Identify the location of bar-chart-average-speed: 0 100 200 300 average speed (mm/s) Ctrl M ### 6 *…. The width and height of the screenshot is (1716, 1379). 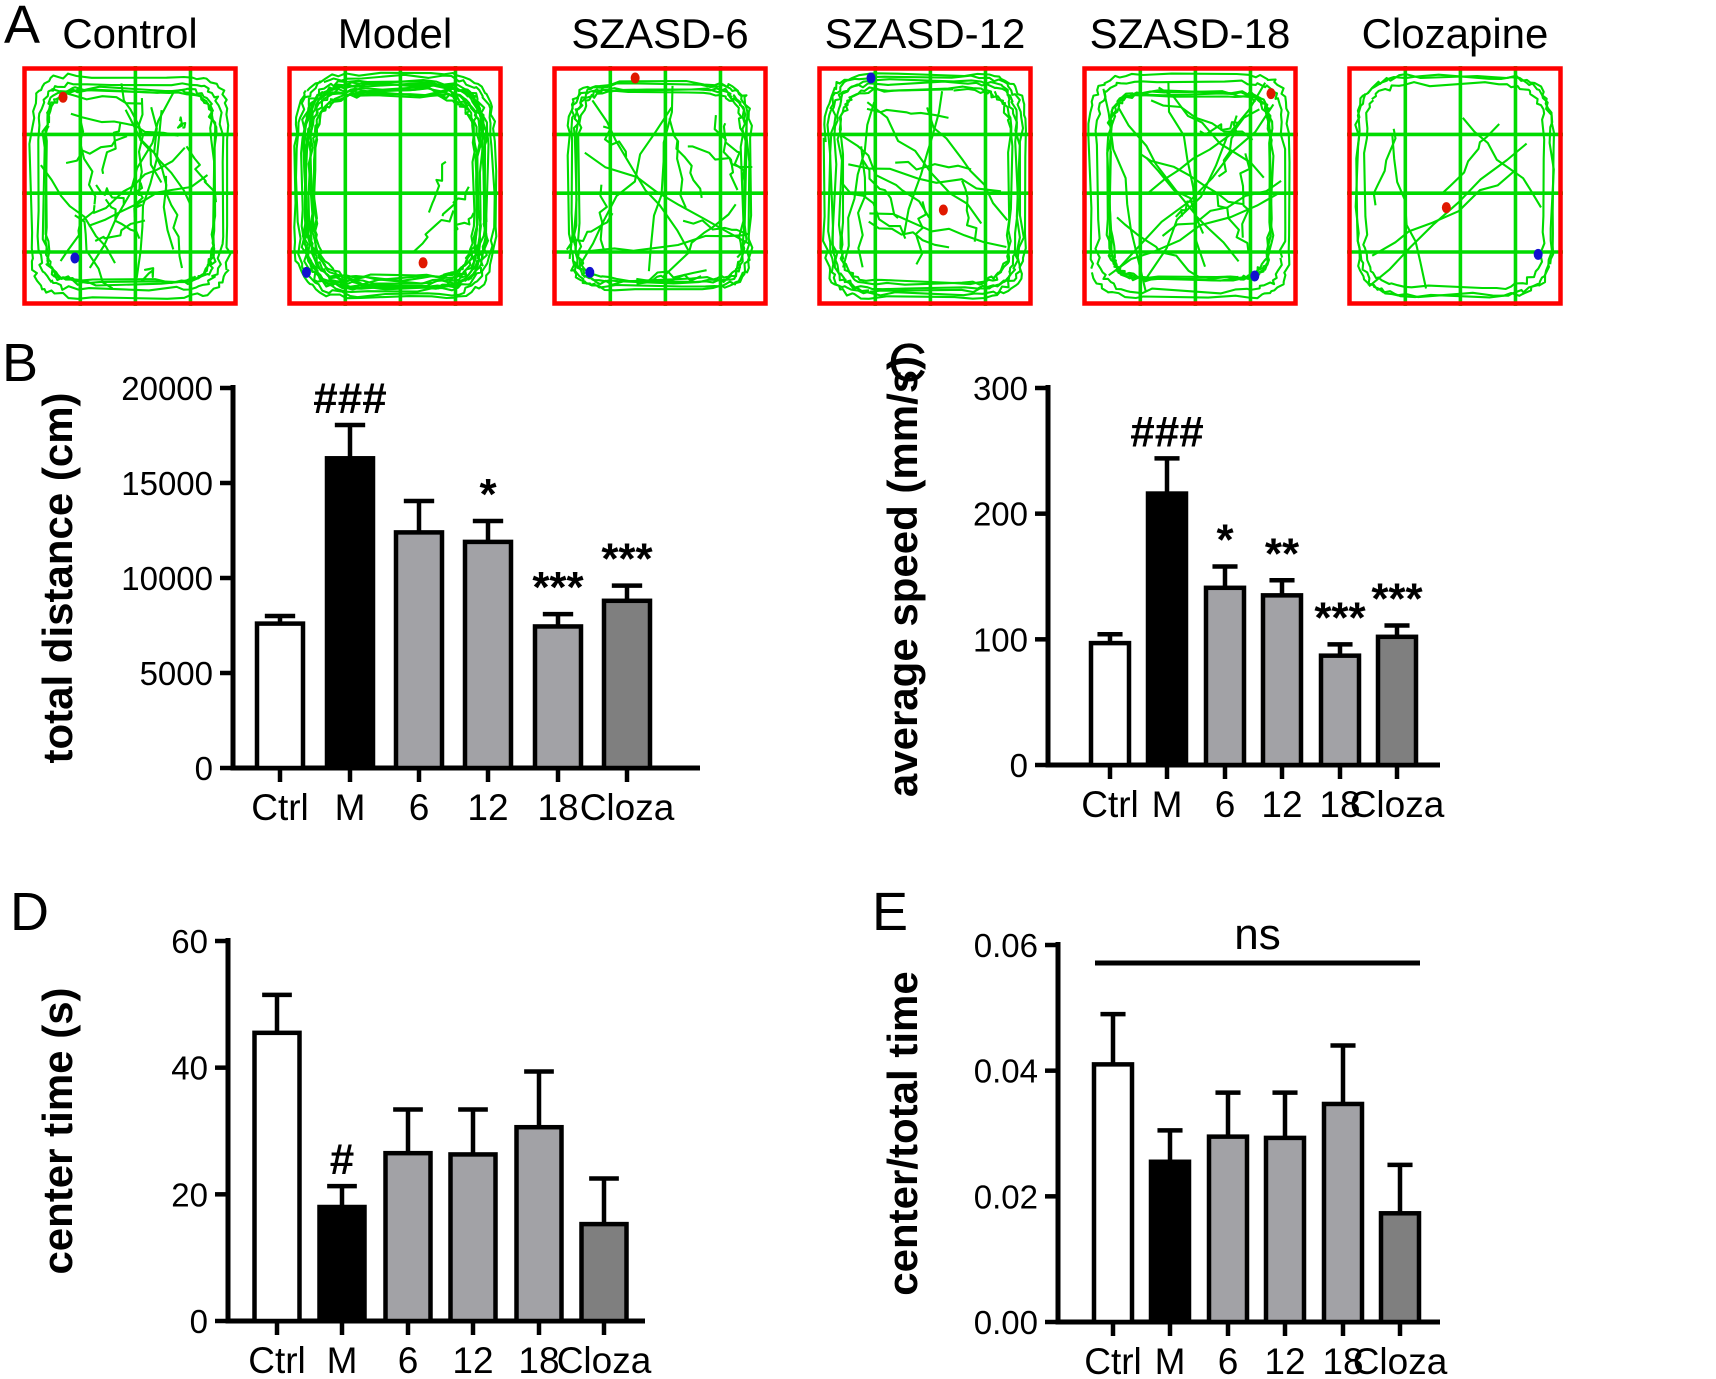
(1162, 590).